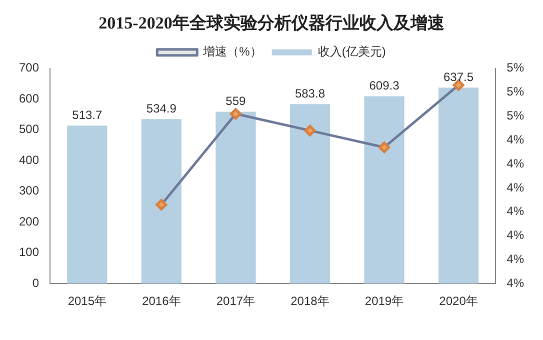 The image size is (543, 340). Describe the element at coordinates (36, 283) in the screenshot. I see `y-tick-label: 0` at that location.